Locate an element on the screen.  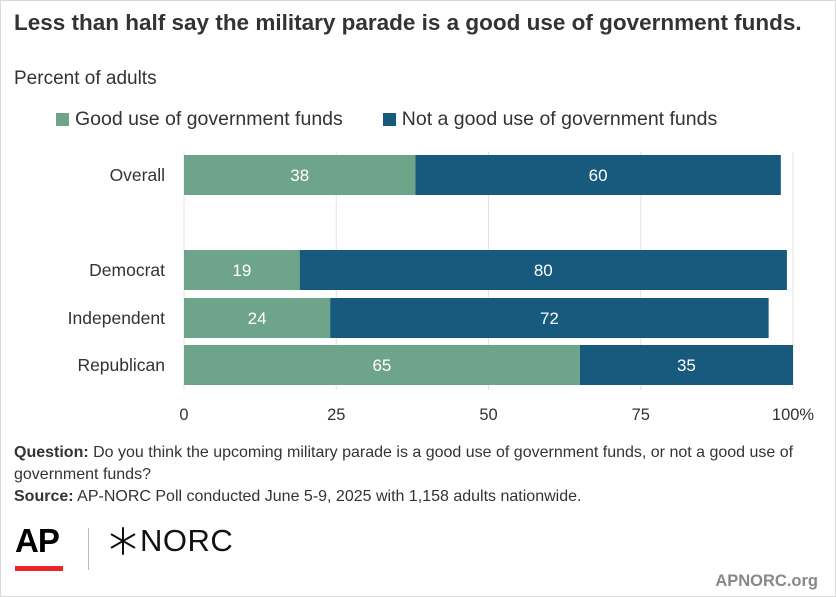
x-tick-label-100: 100% is located at coordinates (793, 415).